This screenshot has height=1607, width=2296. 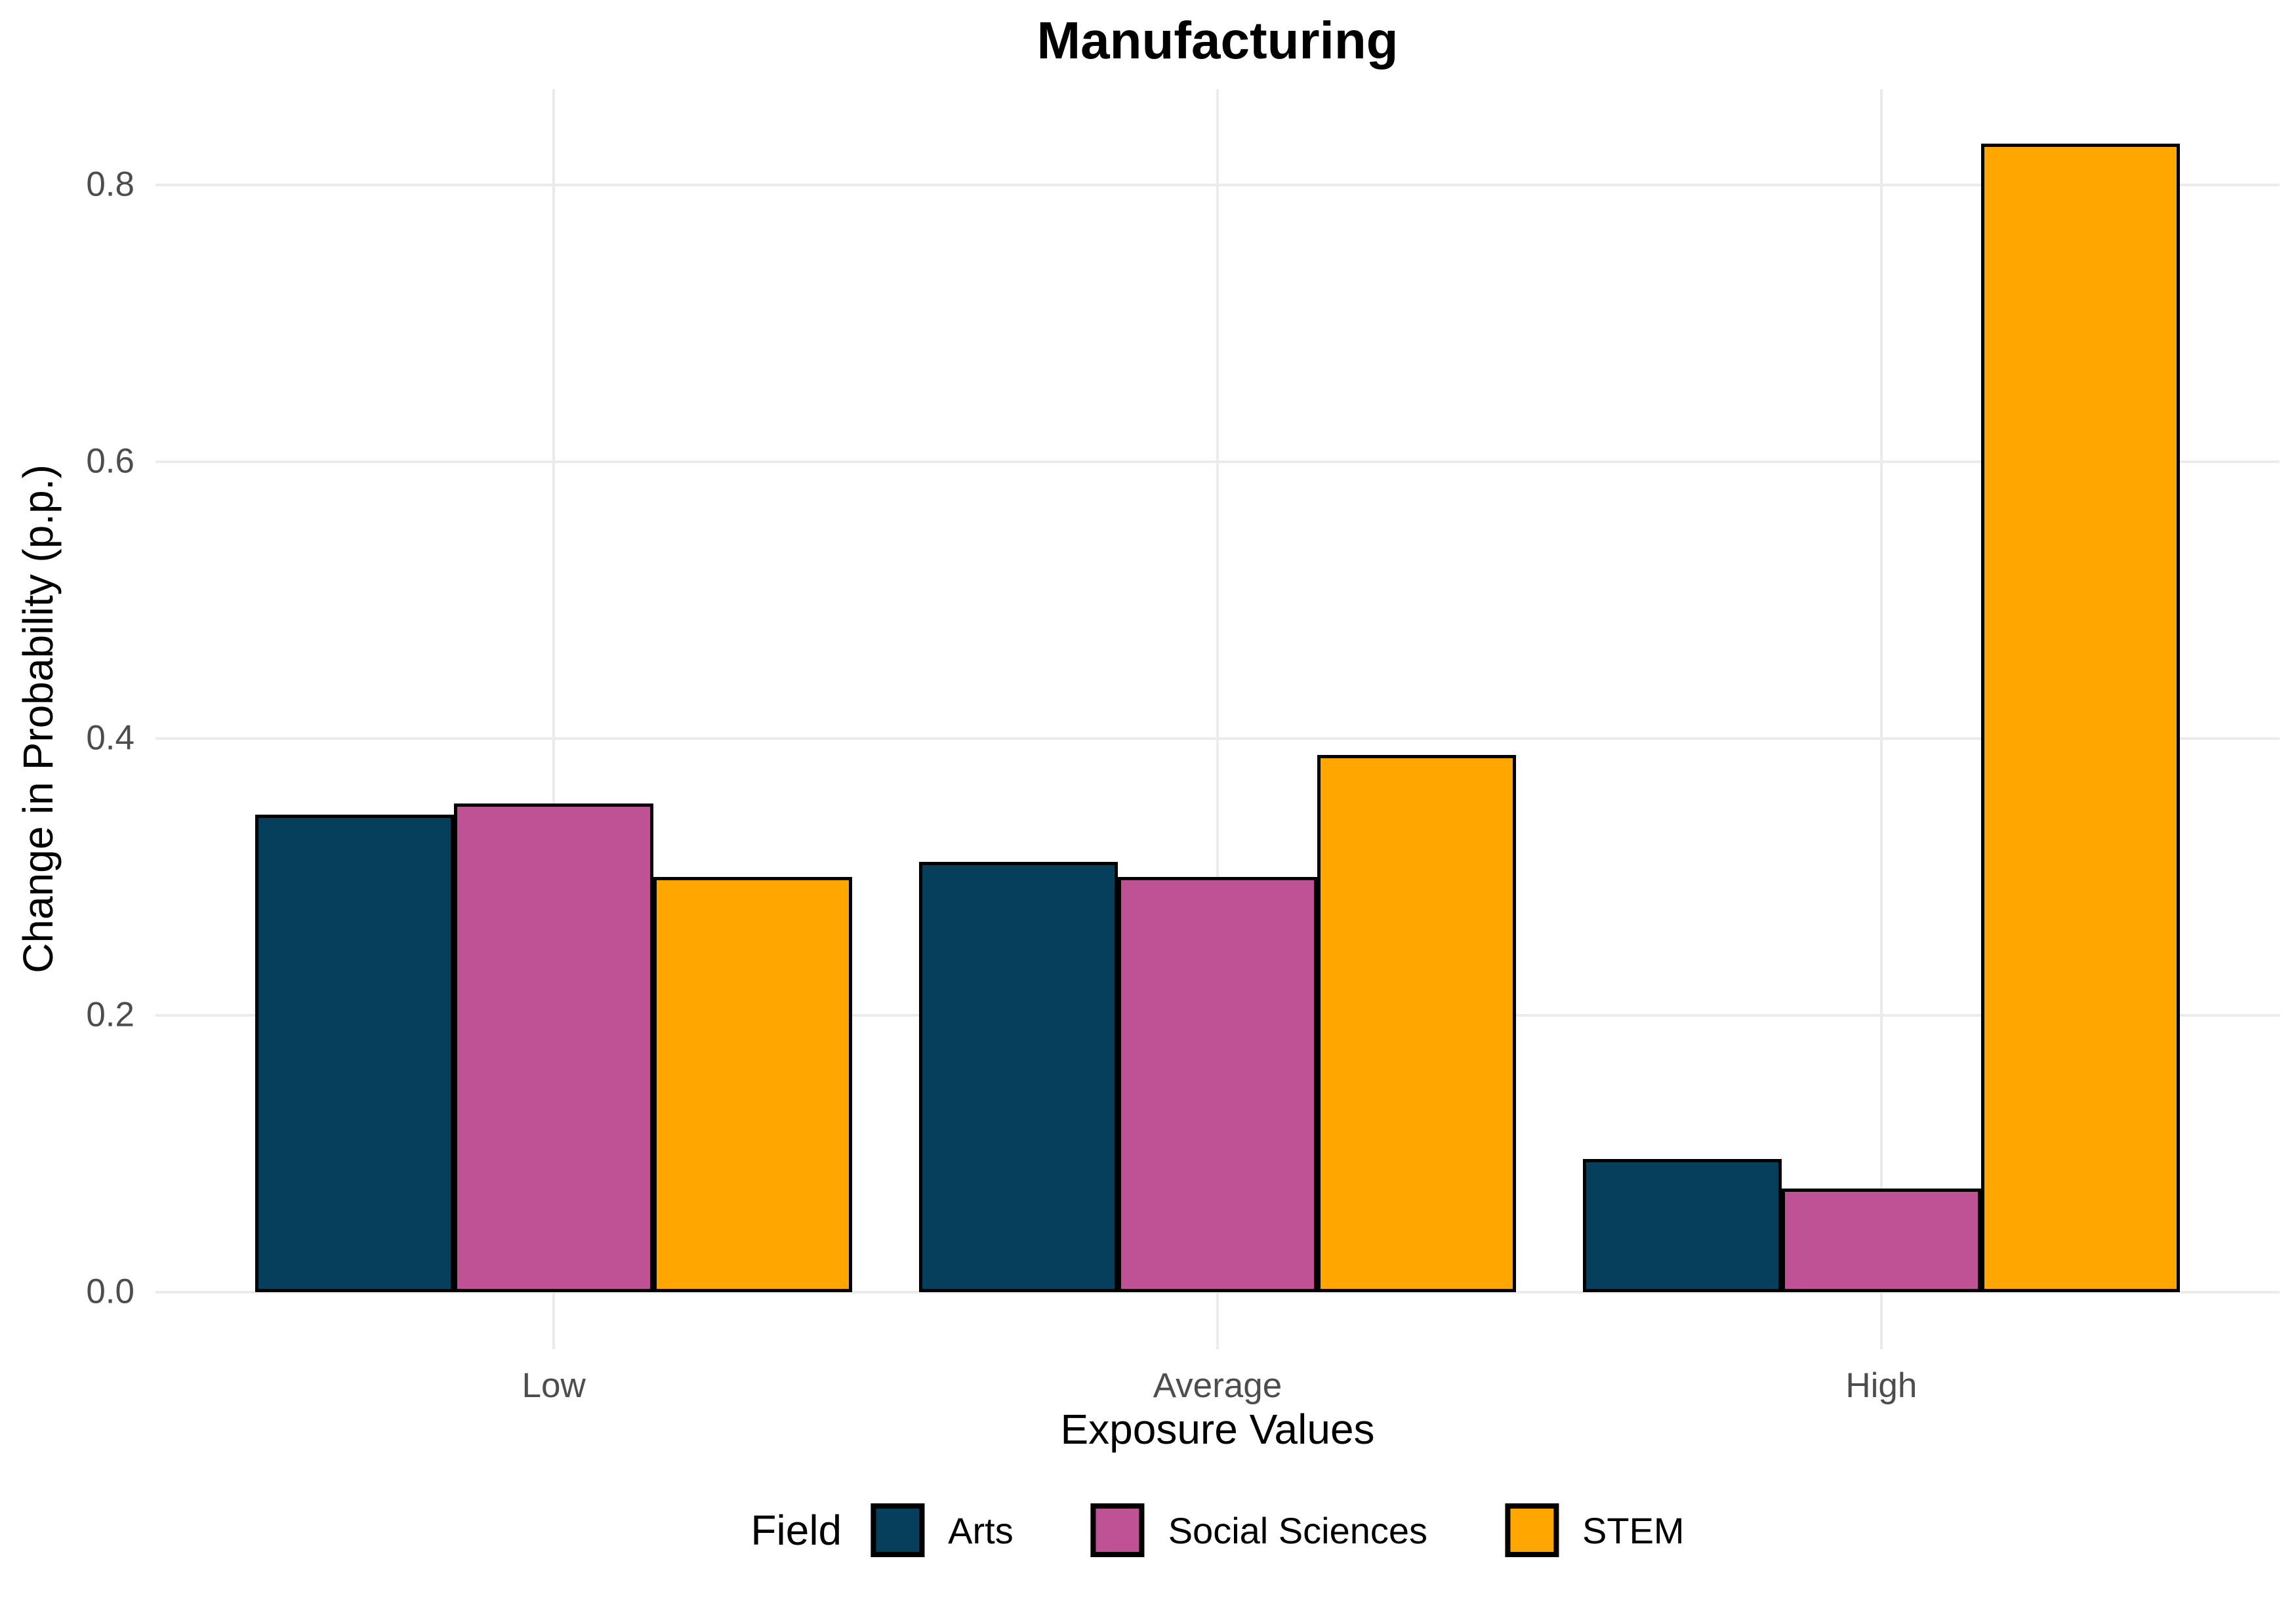 What do you see at coordinates (110, 738) in the screenshot?
I see `y-tick-label: 0.4` at bounding box center [110, 738].